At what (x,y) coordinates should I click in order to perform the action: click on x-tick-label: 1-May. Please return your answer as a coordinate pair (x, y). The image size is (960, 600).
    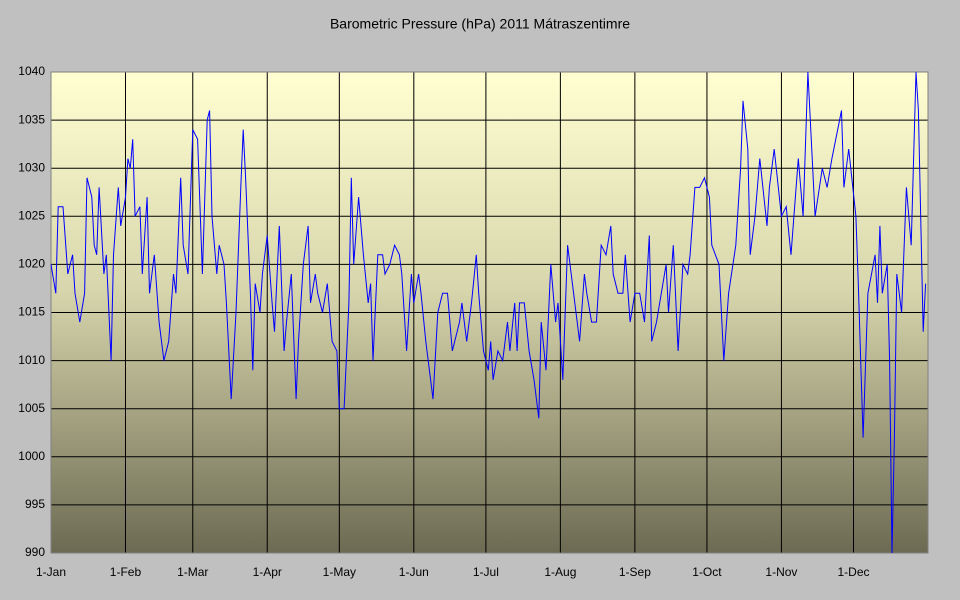
    Looking at the image, I should click on (339, 572).